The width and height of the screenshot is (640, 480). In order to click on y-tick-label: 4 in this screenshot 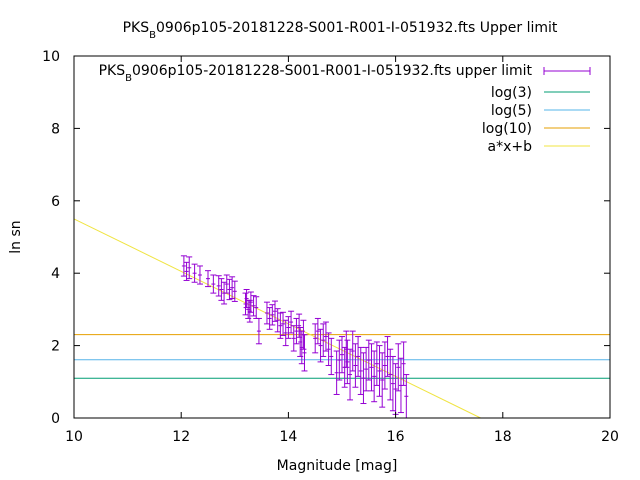, I will do `click(55, 274)`.